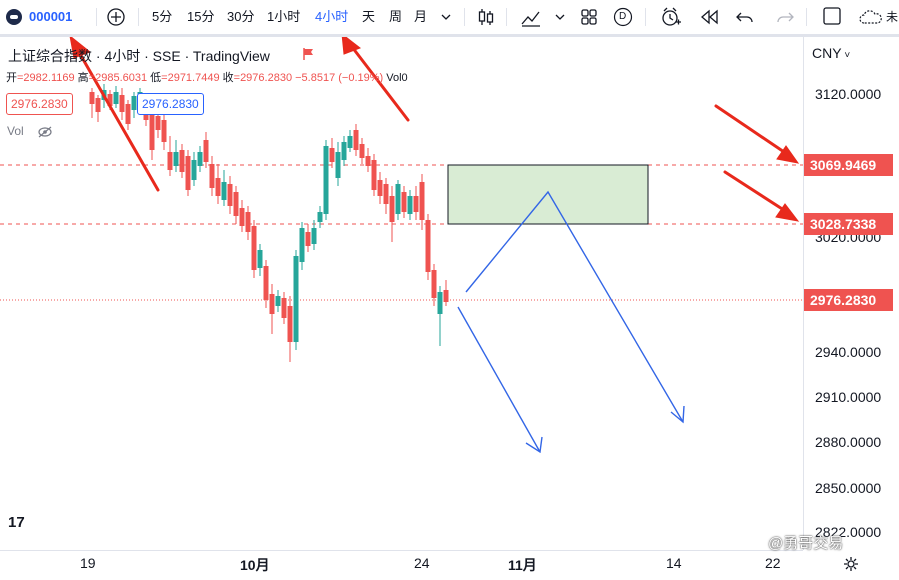 Image resolution: width=899 pixels, height=580 pixels. I want to click on alarm-clock-icon, so click(671, 16).